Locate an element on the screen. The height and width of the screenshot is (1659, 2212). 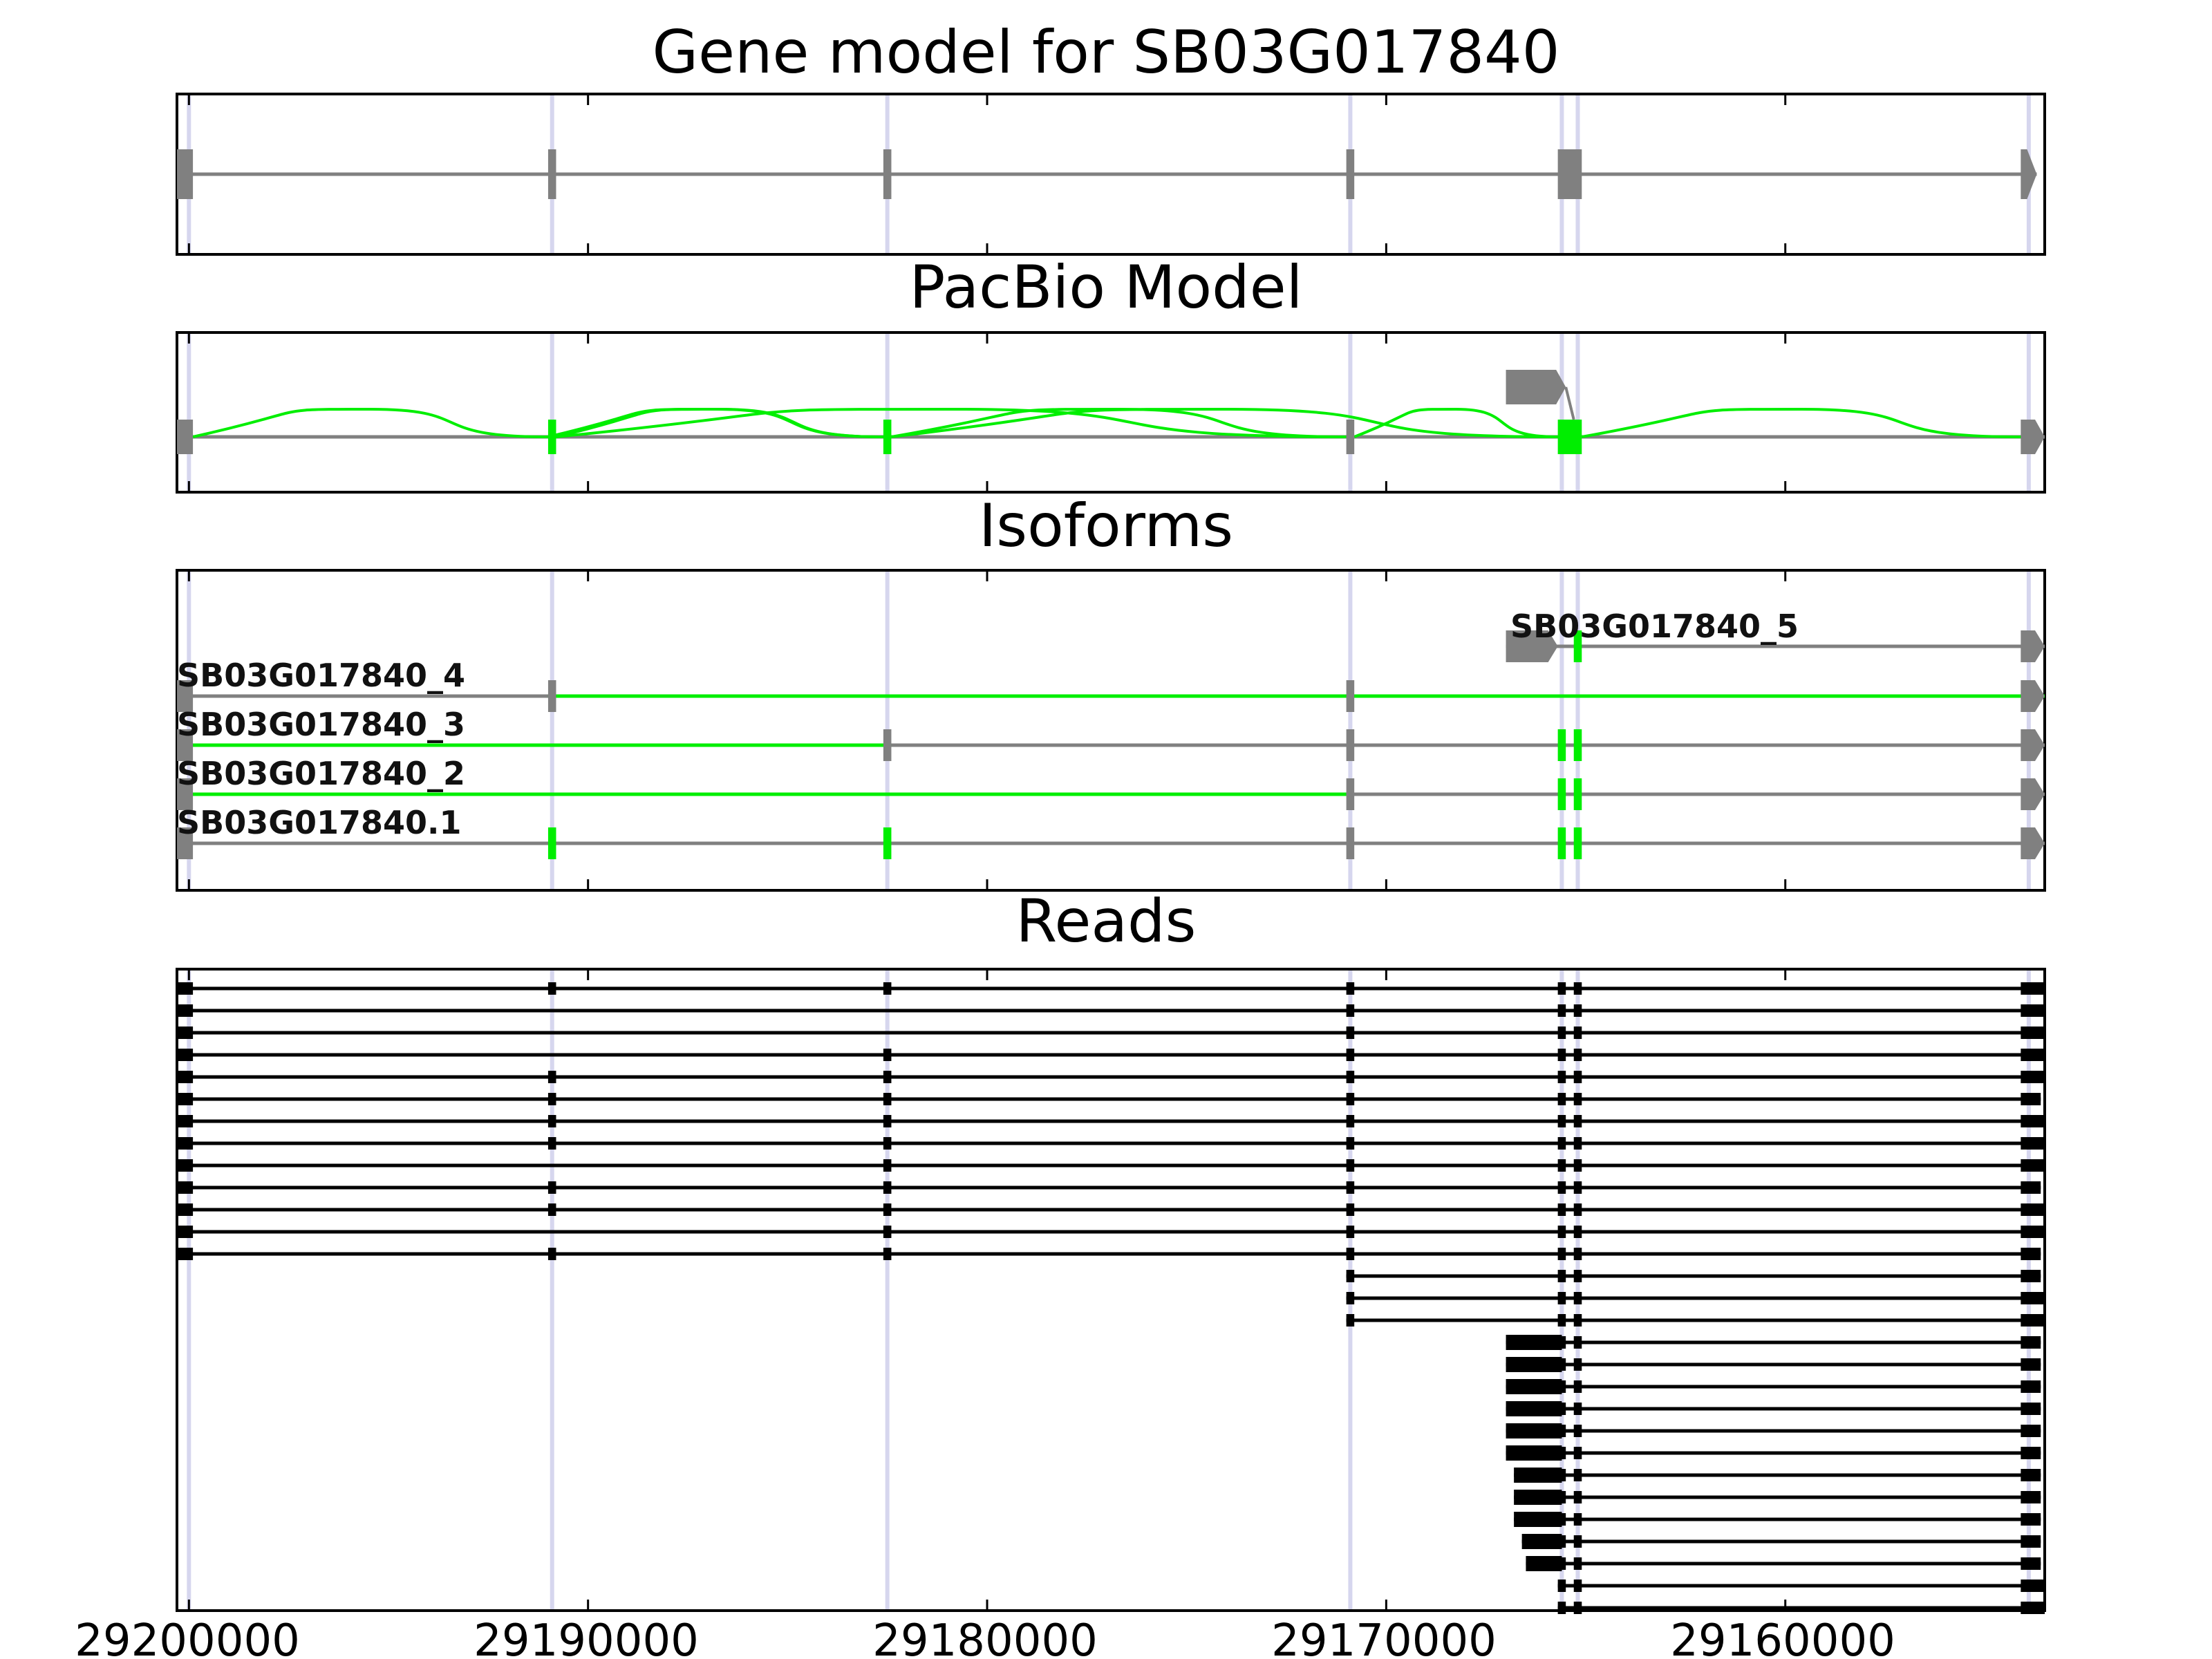
gene-exon is located at coordinates (1351, 174).